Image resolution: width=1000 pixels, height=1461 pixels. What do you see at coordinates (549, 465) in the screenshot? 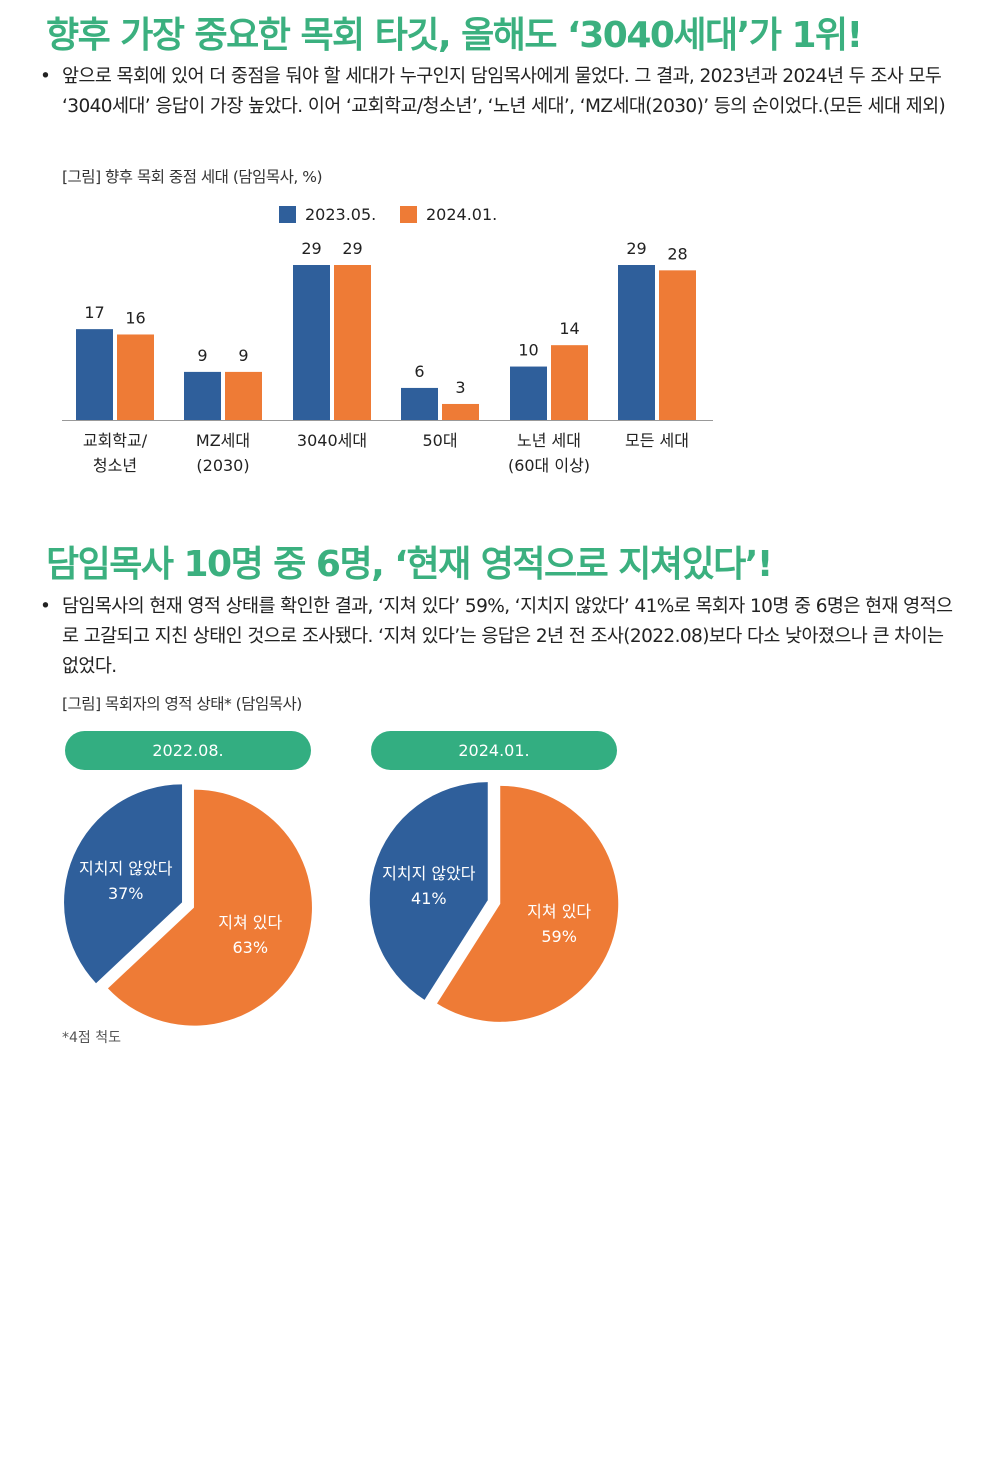
I see `category-label-5-line2: (60대 이상)` at bounding box center [549, 465].